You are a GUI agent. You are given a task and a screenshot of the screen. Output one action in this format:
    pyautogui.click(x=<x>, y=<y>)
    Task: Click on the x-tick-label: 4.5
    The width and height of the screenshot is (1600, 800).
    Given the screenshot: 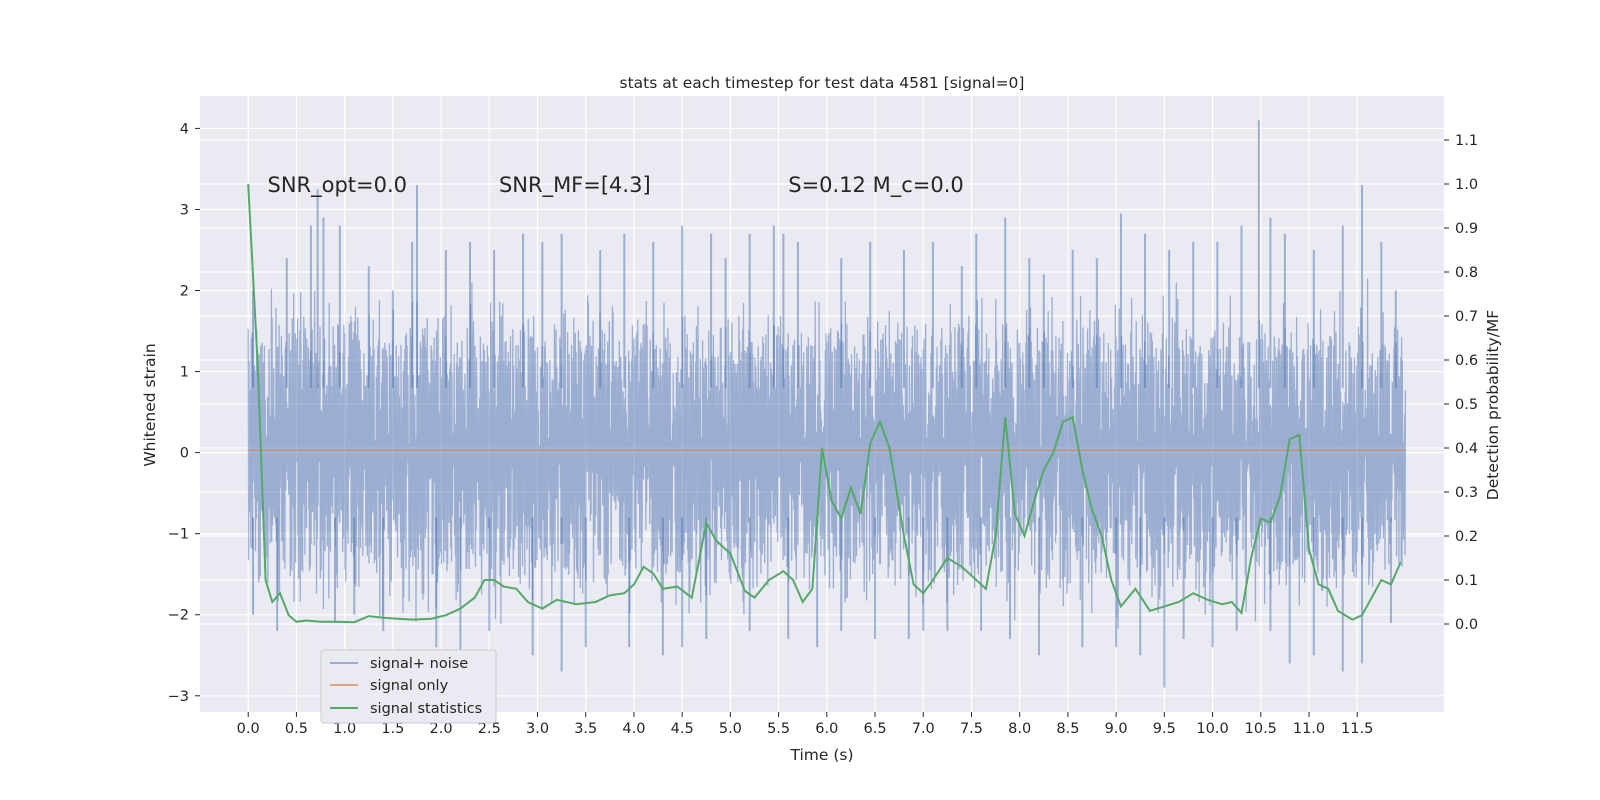 What is the action you would take?
    pyautogui.click(x=682, y=729)
    